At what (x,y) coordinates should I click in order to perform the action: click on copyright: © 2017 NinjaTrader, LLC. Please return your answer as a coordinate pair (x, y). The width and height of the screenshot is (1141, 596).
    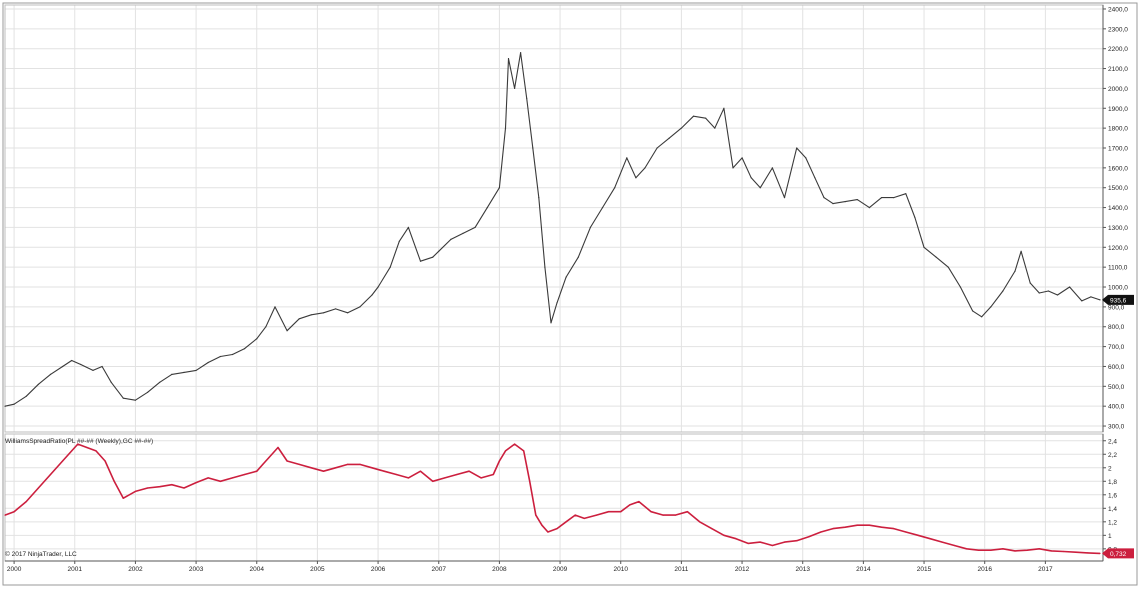
    Looking at the image, I should click on (41, 554).